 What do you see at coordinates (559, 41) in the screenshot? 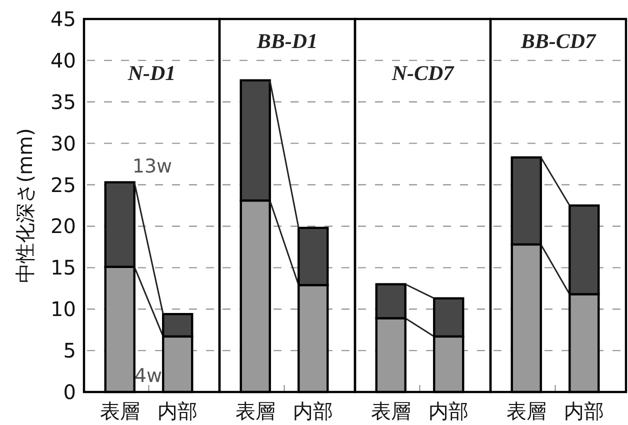
I see `text: BB-CD7` at bounding box center [559, 41].